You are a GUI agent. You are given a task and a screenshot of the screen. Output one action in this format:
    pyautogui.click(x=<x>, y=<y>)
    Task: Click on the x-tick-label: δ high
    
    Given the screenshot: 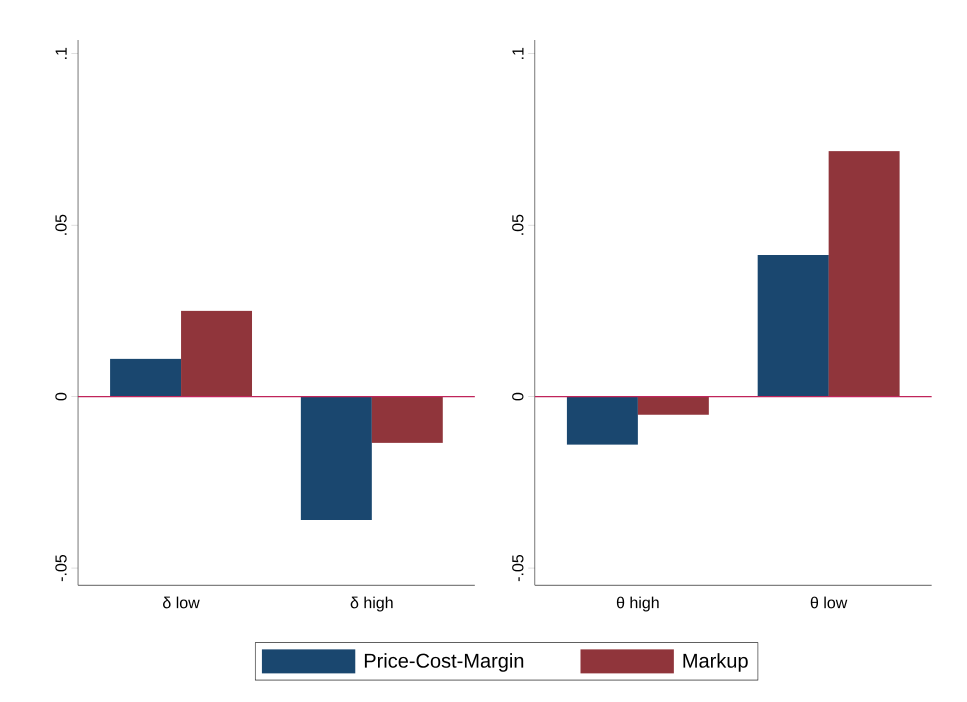 What is the action you would take?
    pyautogui.click(x=371, y=604)
    